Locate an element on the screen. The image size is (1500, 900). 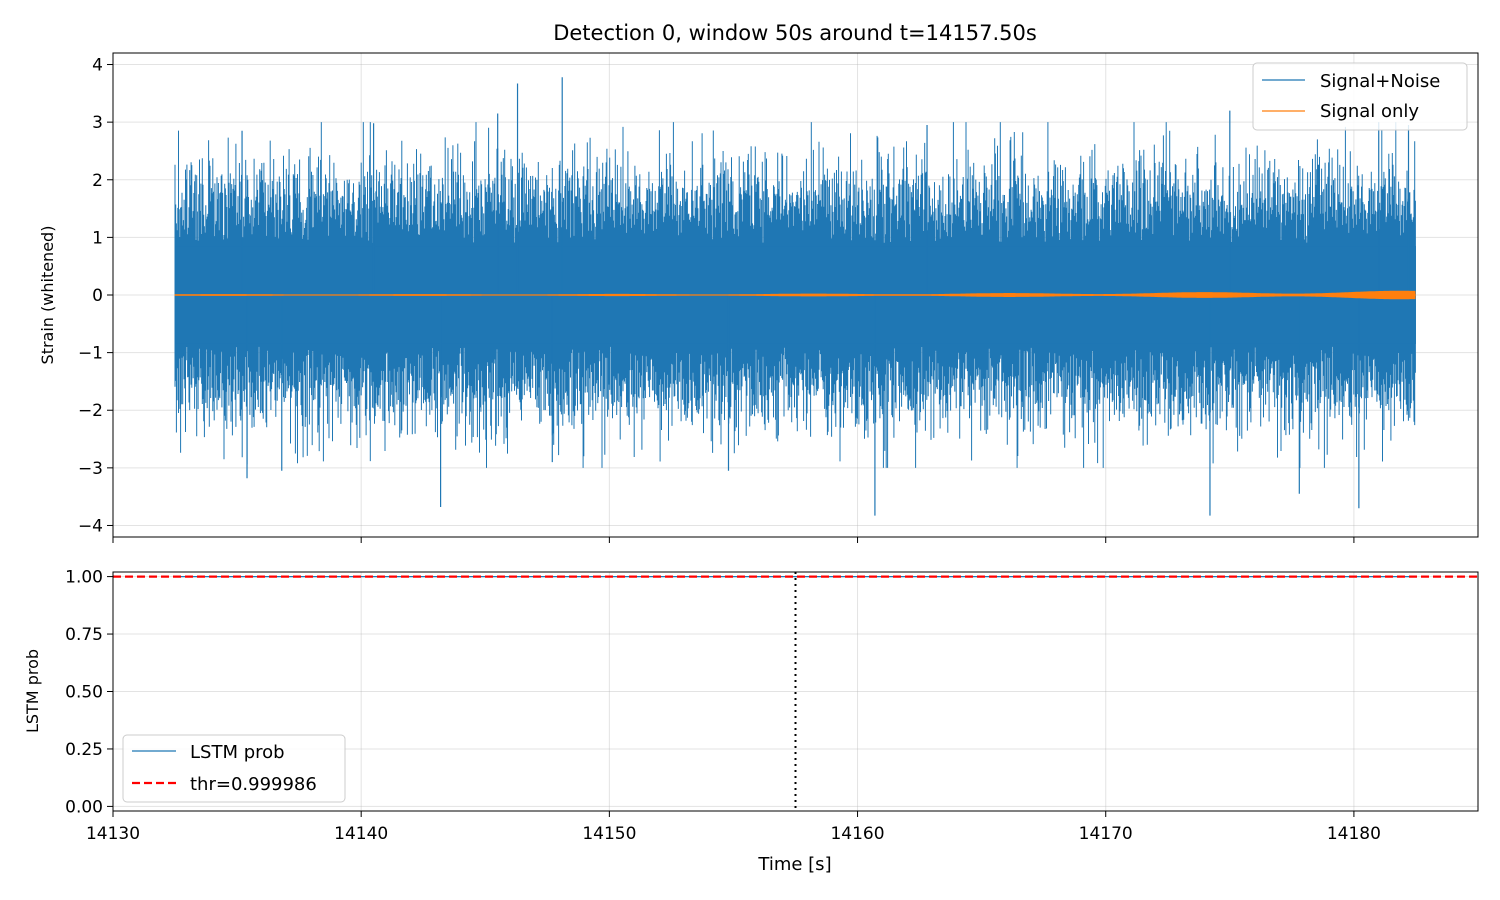
probability-legend: LSTM prob thr=0.999986 is located at coordinates (234, 768).